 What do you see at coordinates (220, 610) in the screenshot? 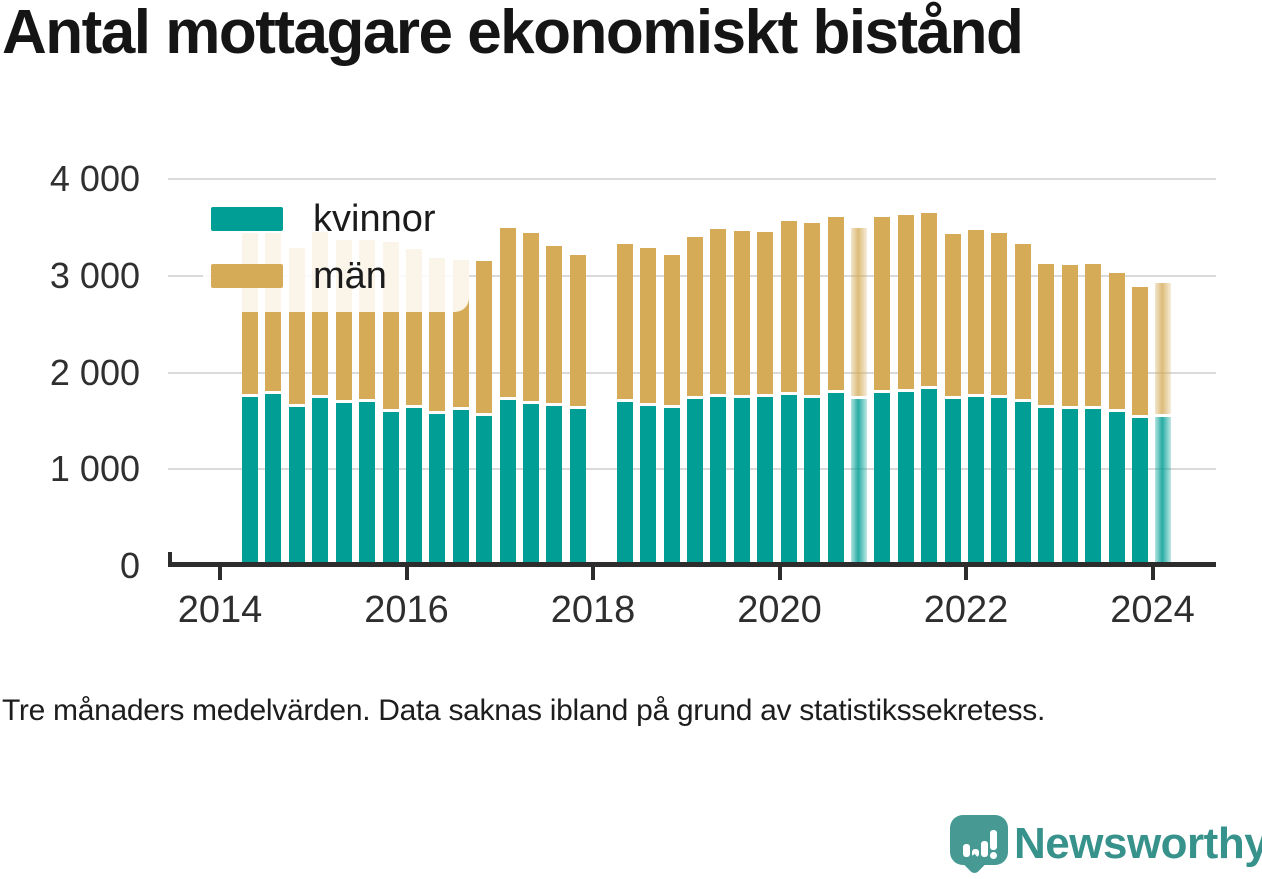
I see `x-axis-tick-label: 2014` at bounding box center [220, 610].